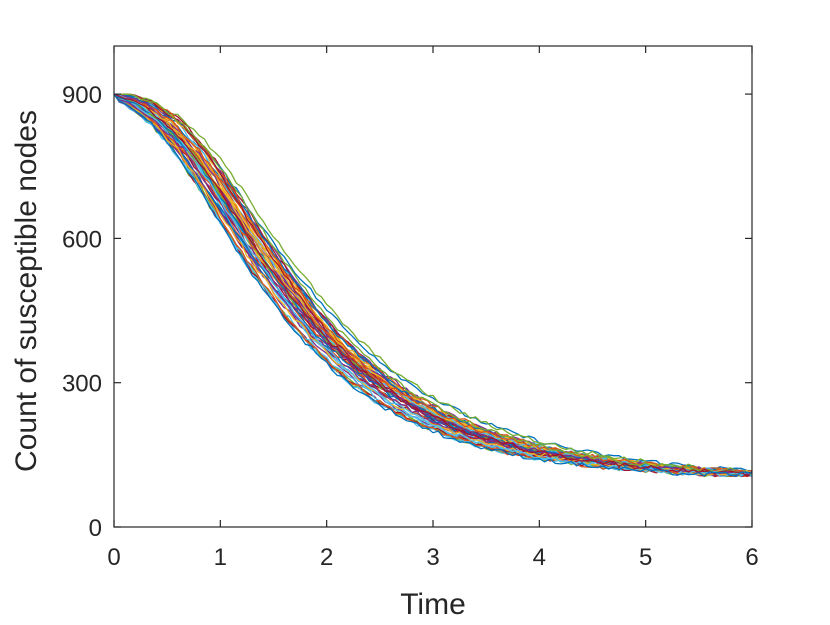 This screenshot has width=830, height=625. I want to click on x-tick-label-0: 0, so click(113, 557).